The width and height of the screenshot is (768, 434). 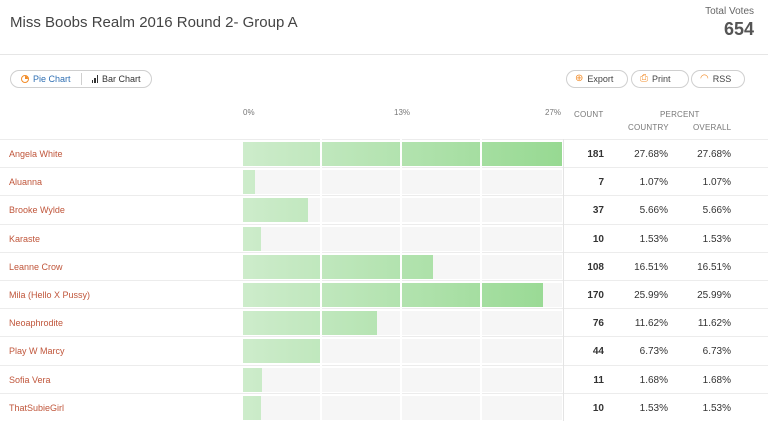 What do you see at coordinates (644, 78) in the screenshot?
I see `print-icon: ⎙` at bounding box center [644, 78].